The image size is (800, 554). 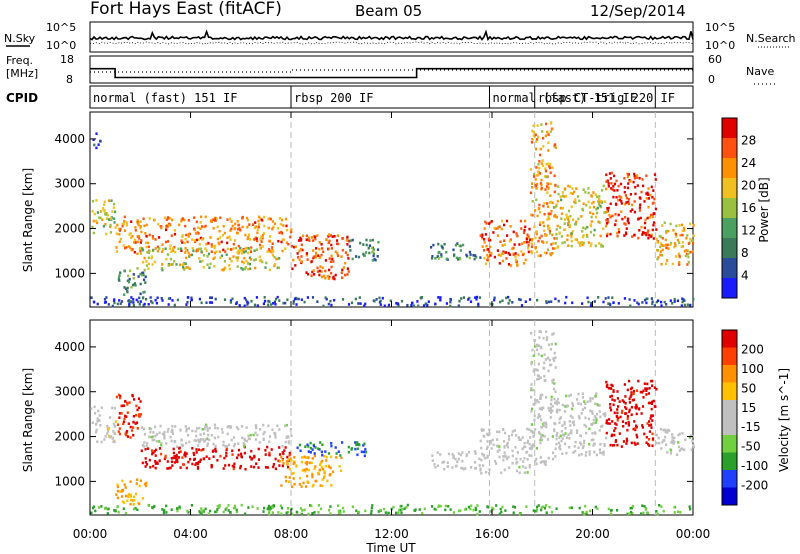 I want to click on colorbar-swatch, so click(x=729, y=479).